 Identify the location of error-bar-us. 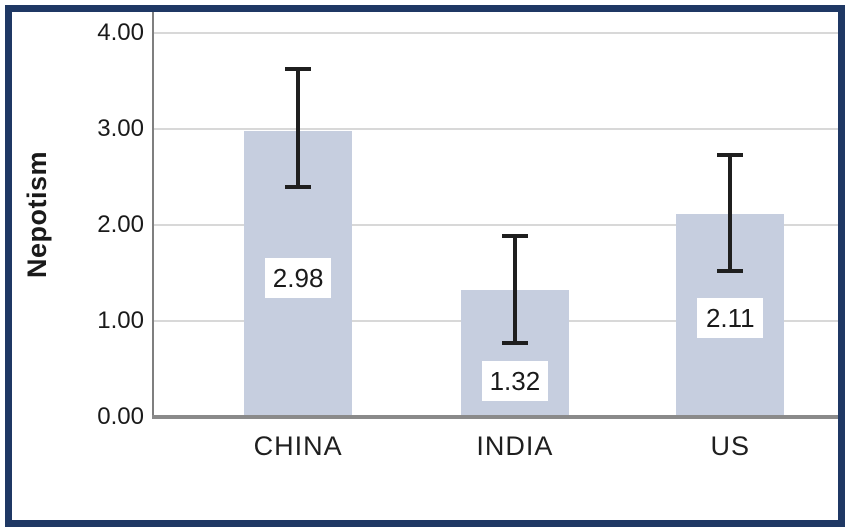
(730, 213).